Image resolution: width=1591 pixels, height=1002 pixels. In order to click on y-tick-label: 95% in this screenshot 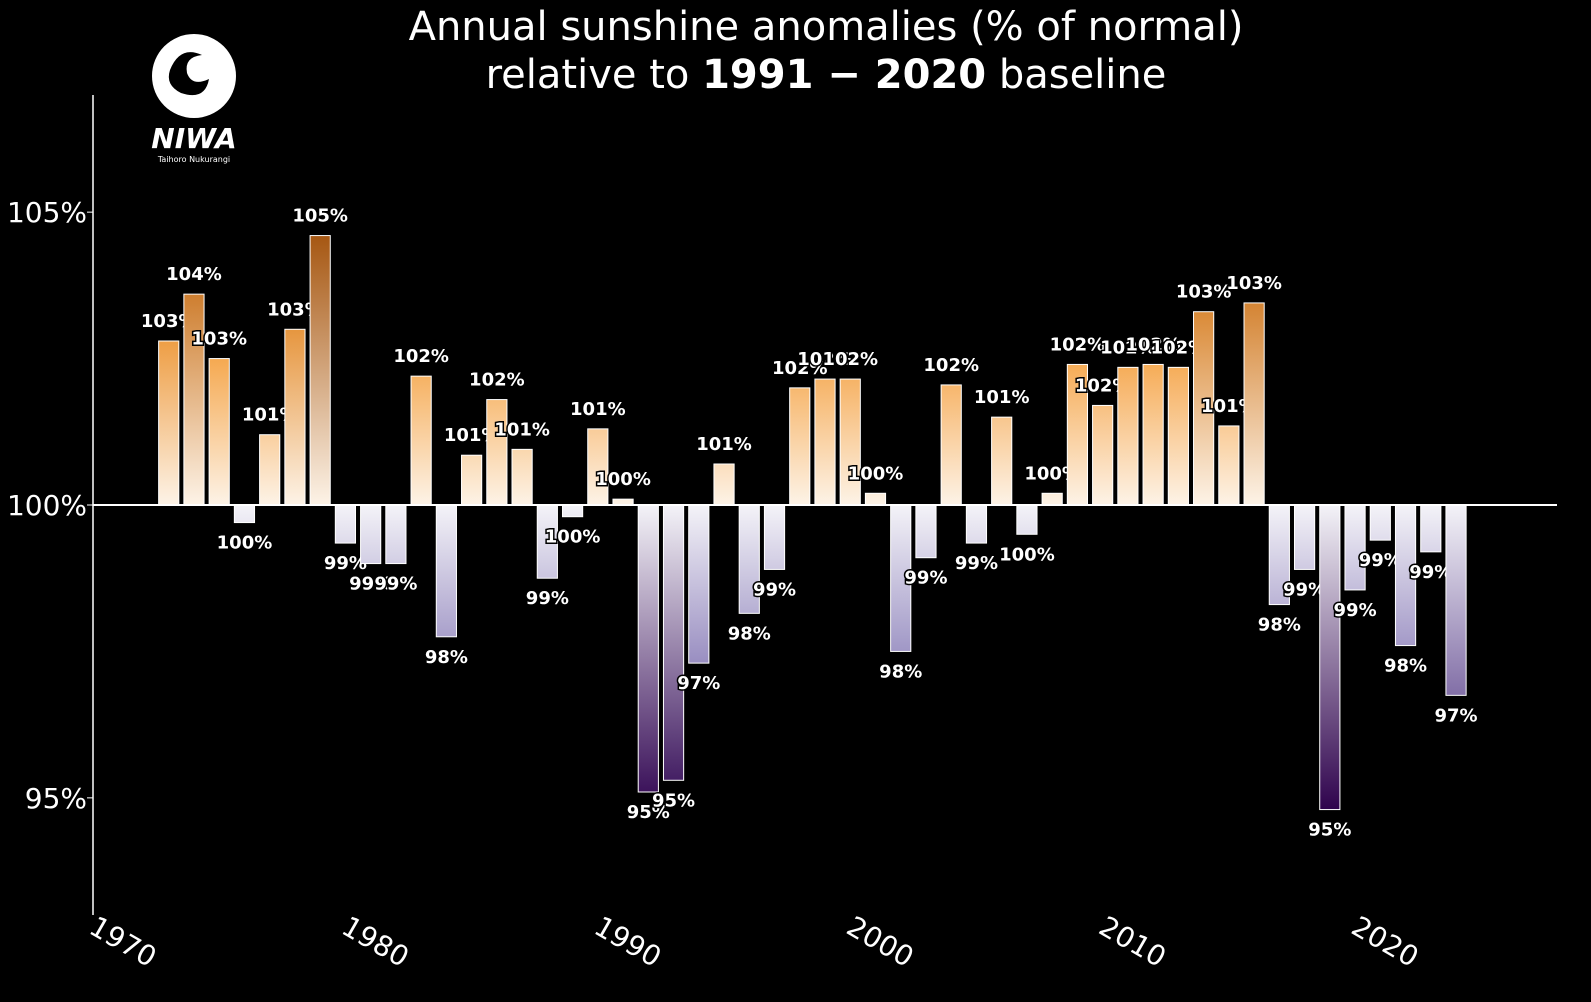, I will do `click(56, 798)`.